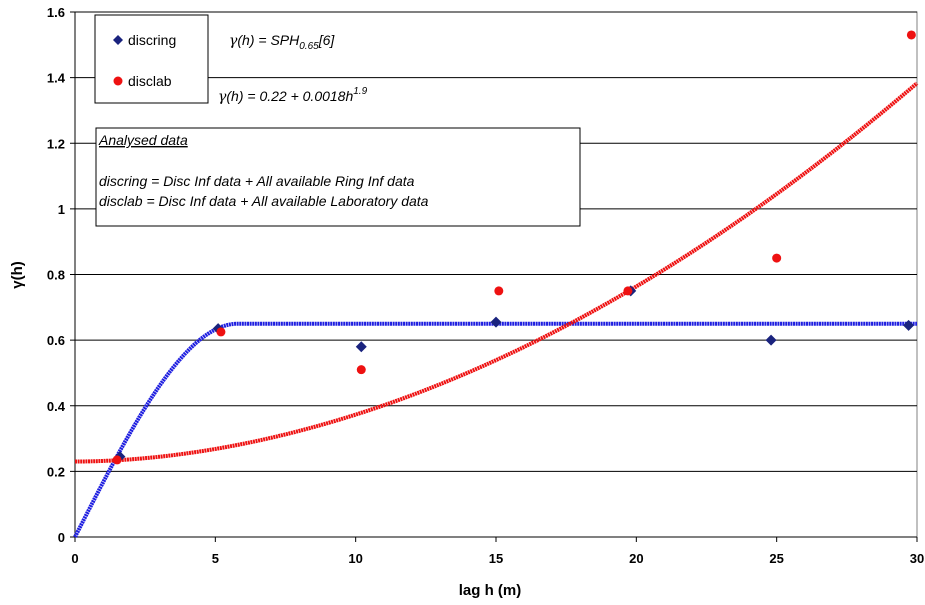 This screenshot has width=925, height=605. Describe the element at coordinates (776, 558) in the screenshot. I see `x-tick-label: 25` at that location.